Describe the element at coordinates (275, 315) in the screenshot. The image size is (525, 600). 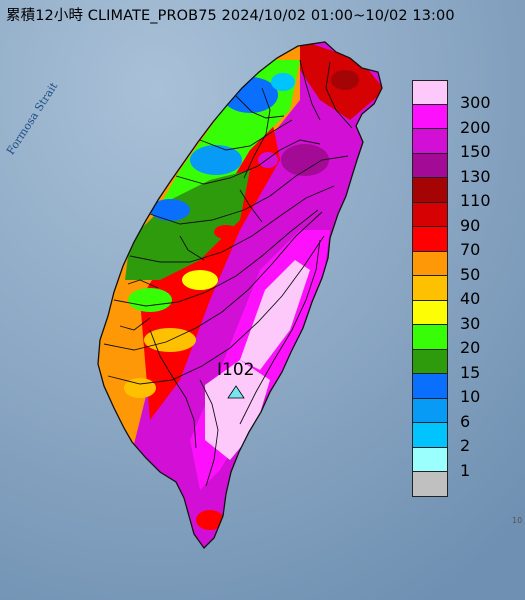
I see `rain-zone-peak-north` at that location.